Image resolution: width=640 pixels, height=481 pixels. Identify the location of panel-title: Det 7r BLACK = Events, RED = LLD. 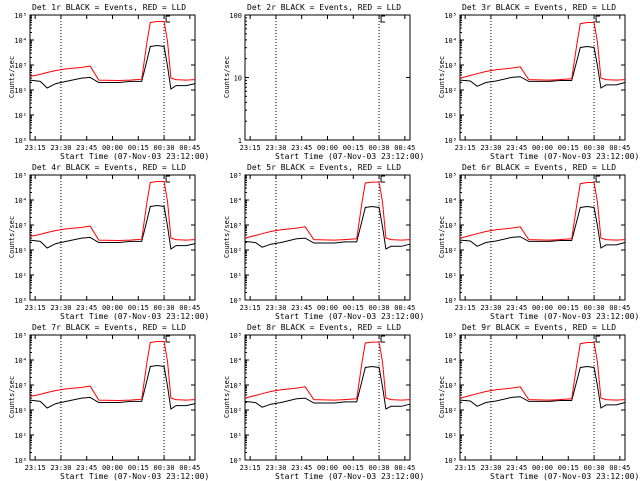
(109, 327).